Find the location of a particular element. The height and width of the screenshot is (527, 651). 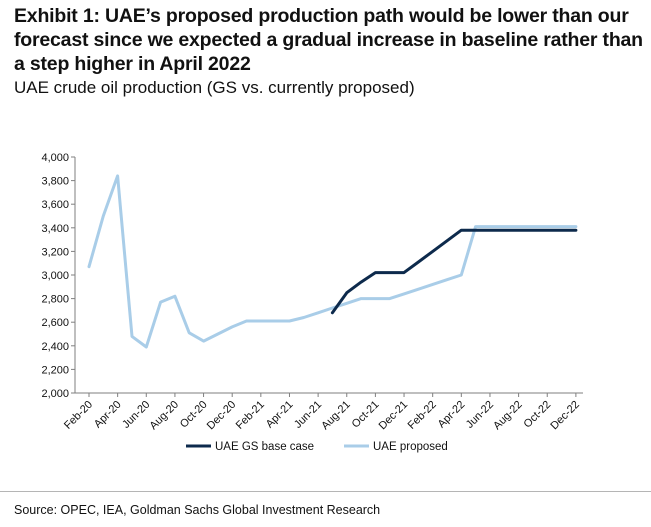

y-tick-label: 2,400 is located at coordinates (55, 347).